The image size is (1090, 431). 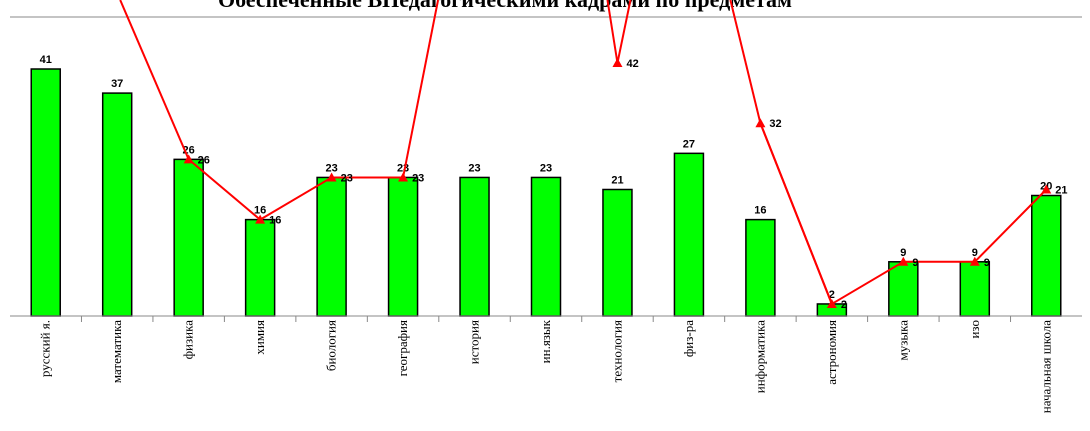 What do you see at coordinates (331, 345) in the screenshot?
I see `x-tick-label: биология` at bounding box center [331, 345].